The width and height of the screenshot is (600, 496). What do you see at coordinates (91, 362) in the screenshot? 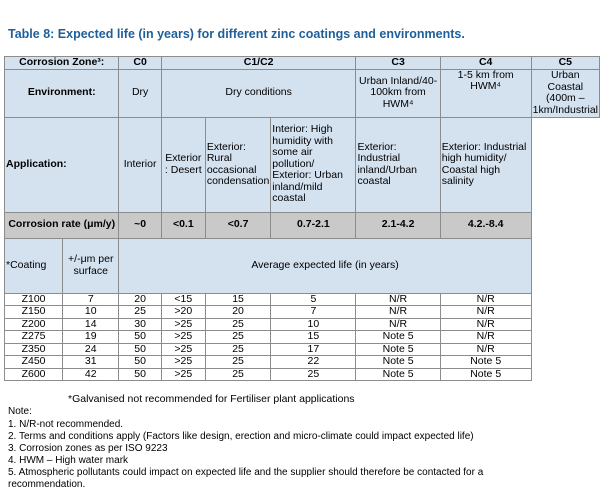
I see `cell-tol: 31` at bounding box center [91, 362].